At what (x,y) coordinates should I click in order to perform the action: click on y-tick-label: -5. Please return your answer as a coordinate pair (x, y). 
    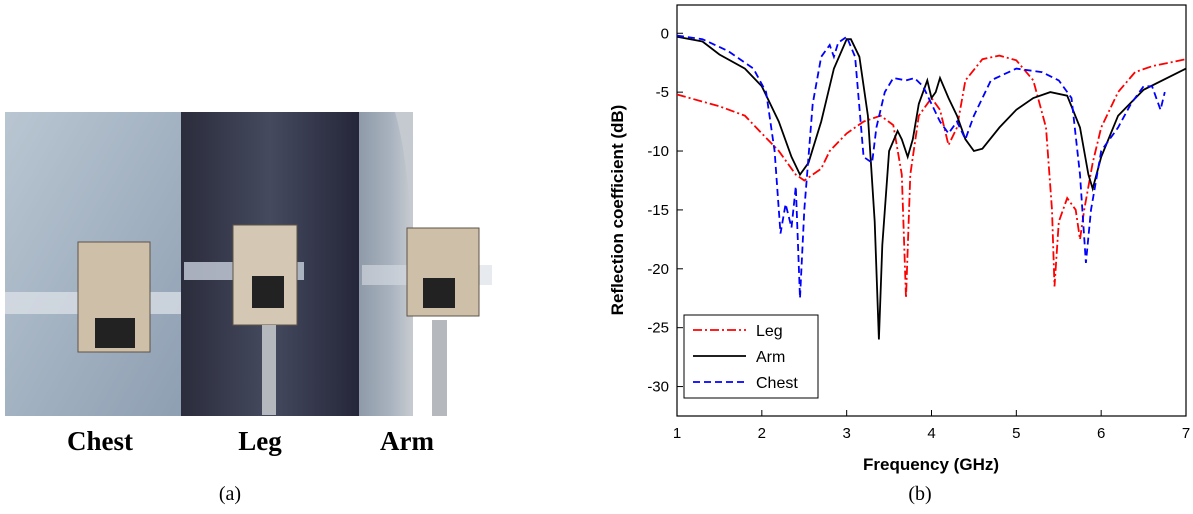
    Looking at the image, I should click on (662, 92).